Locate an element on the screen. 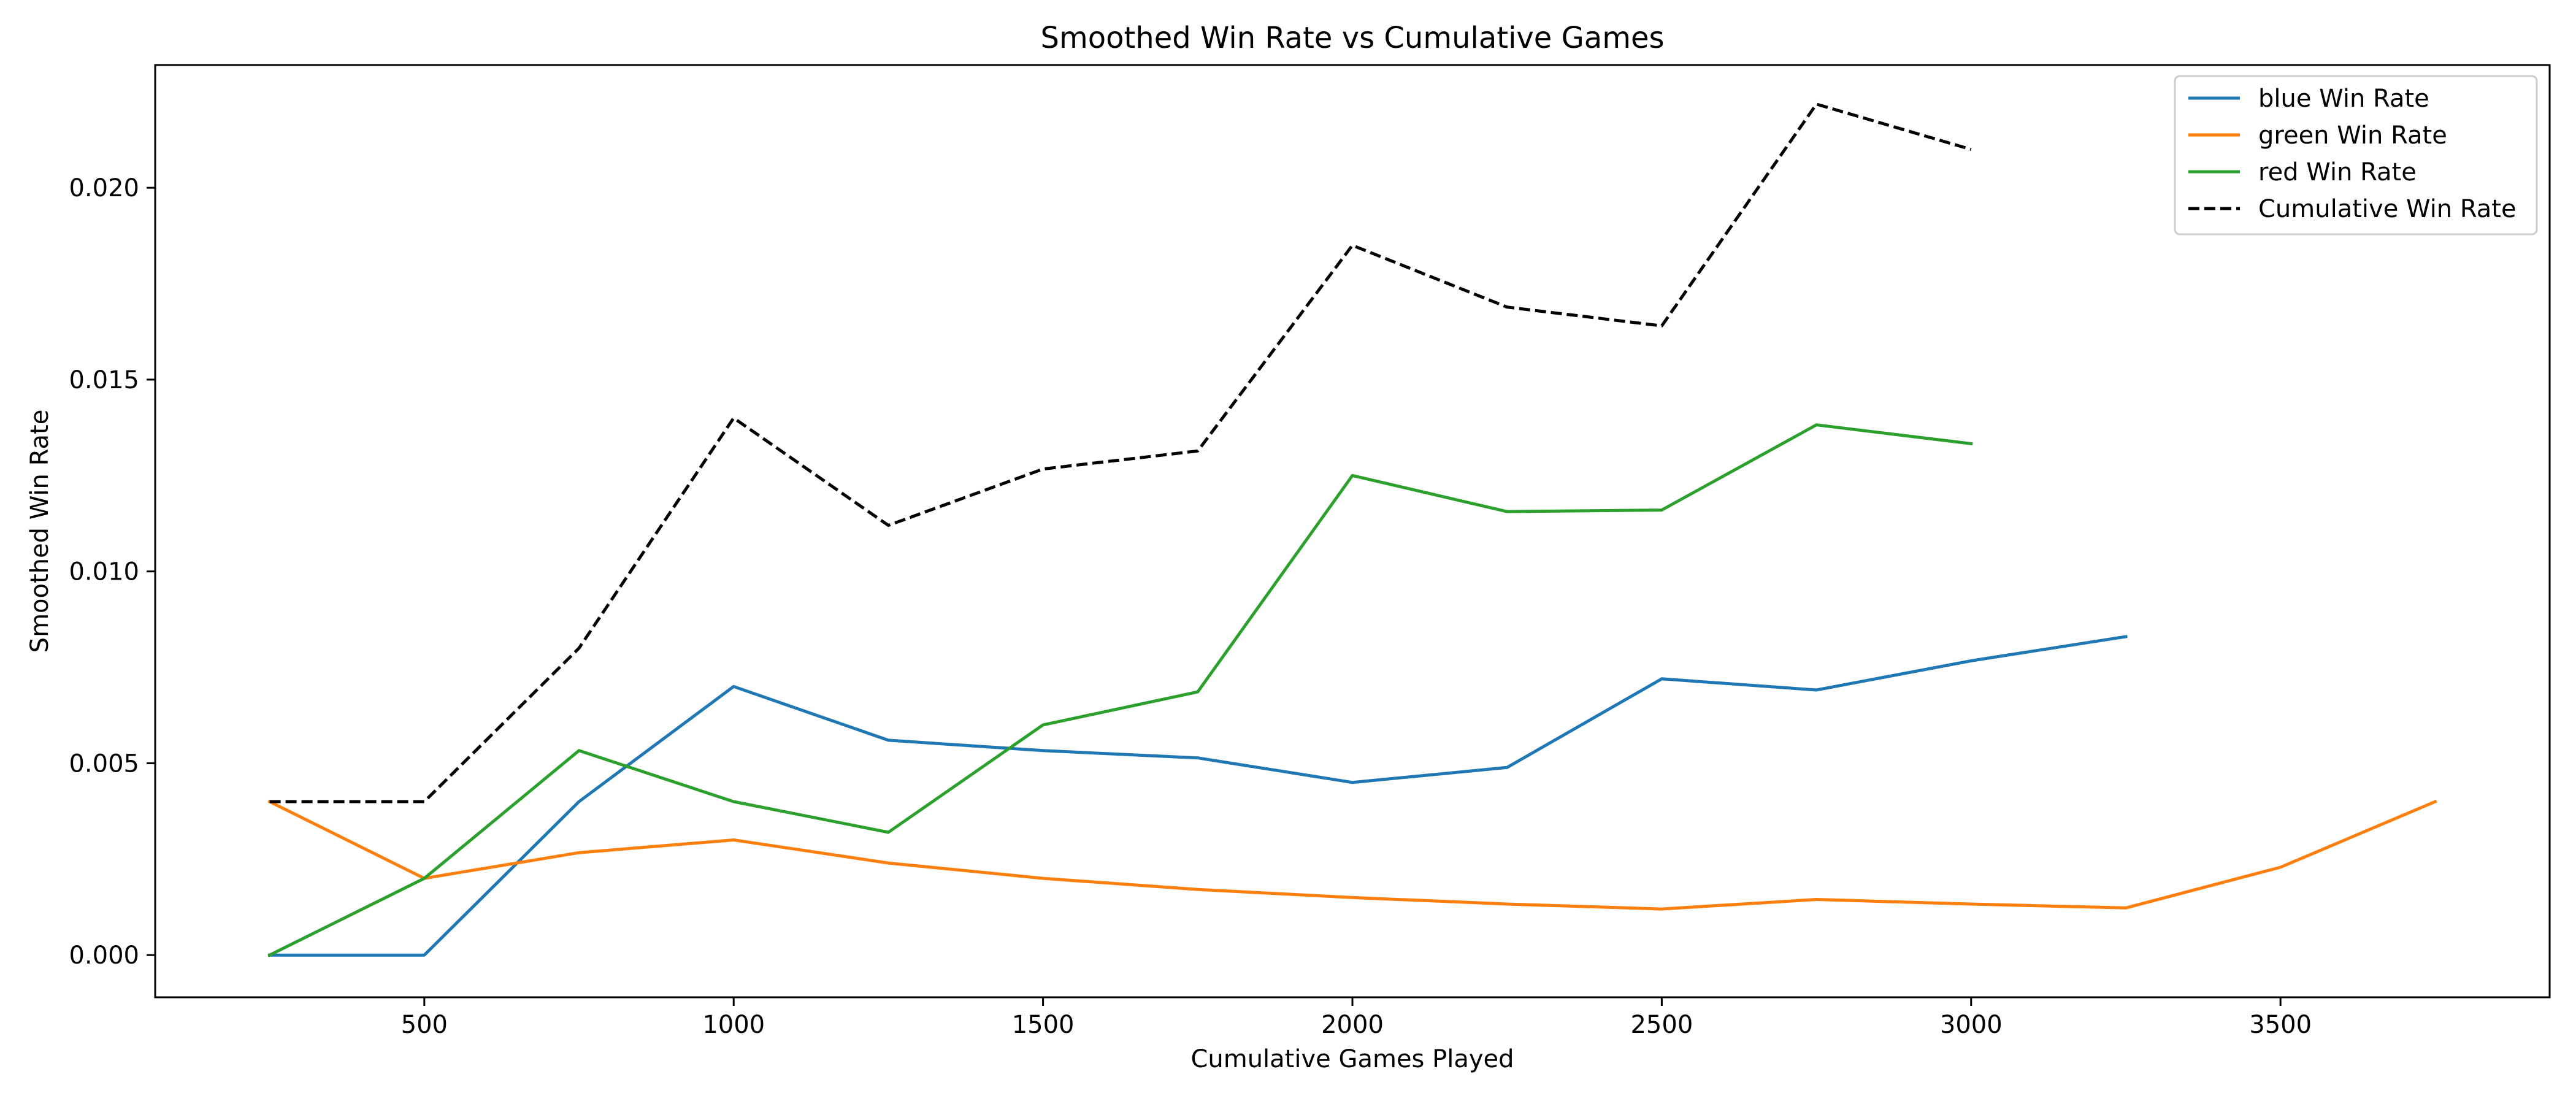 Image resolution: width=2576 pixels, height=1104 pixels. legend-label-3: Cumulative Win Rate is located at coordinates (2387, 209).